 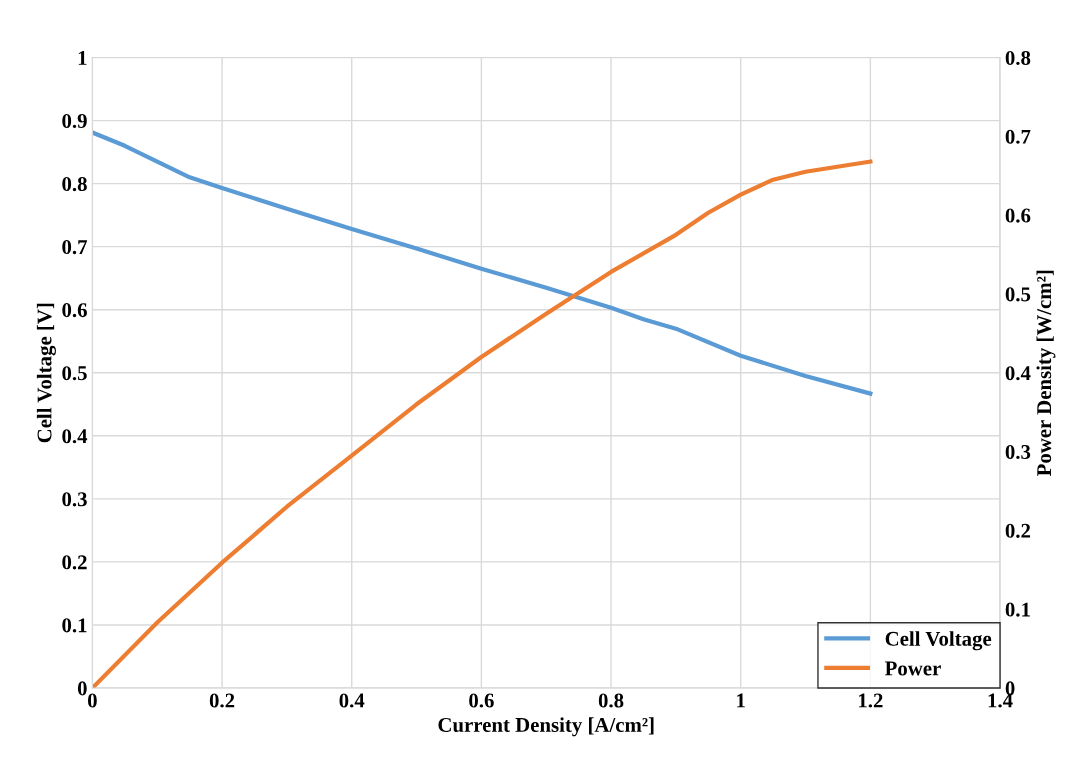 I want to click on y-tick-label: 0.8, so click(x=74, y=184).